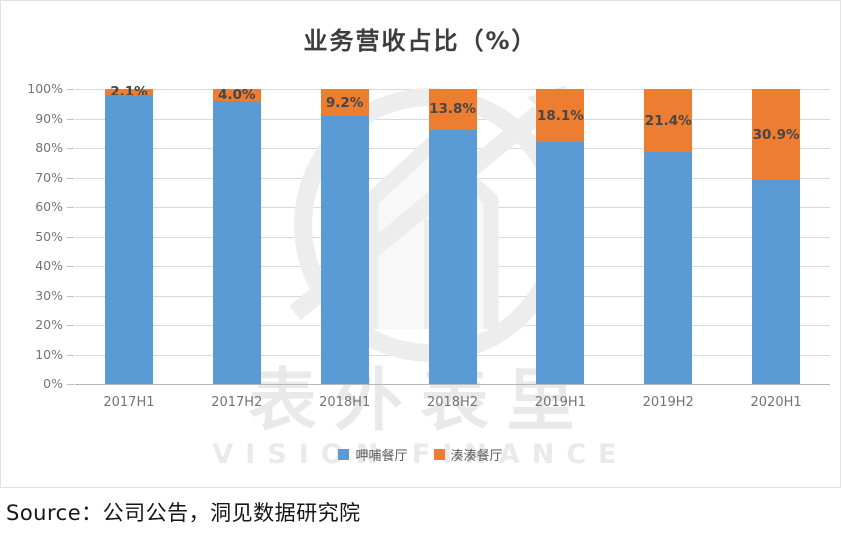 The image size is (843, 534). I want to click on bar-column: 13.8%, so click(453, 236).